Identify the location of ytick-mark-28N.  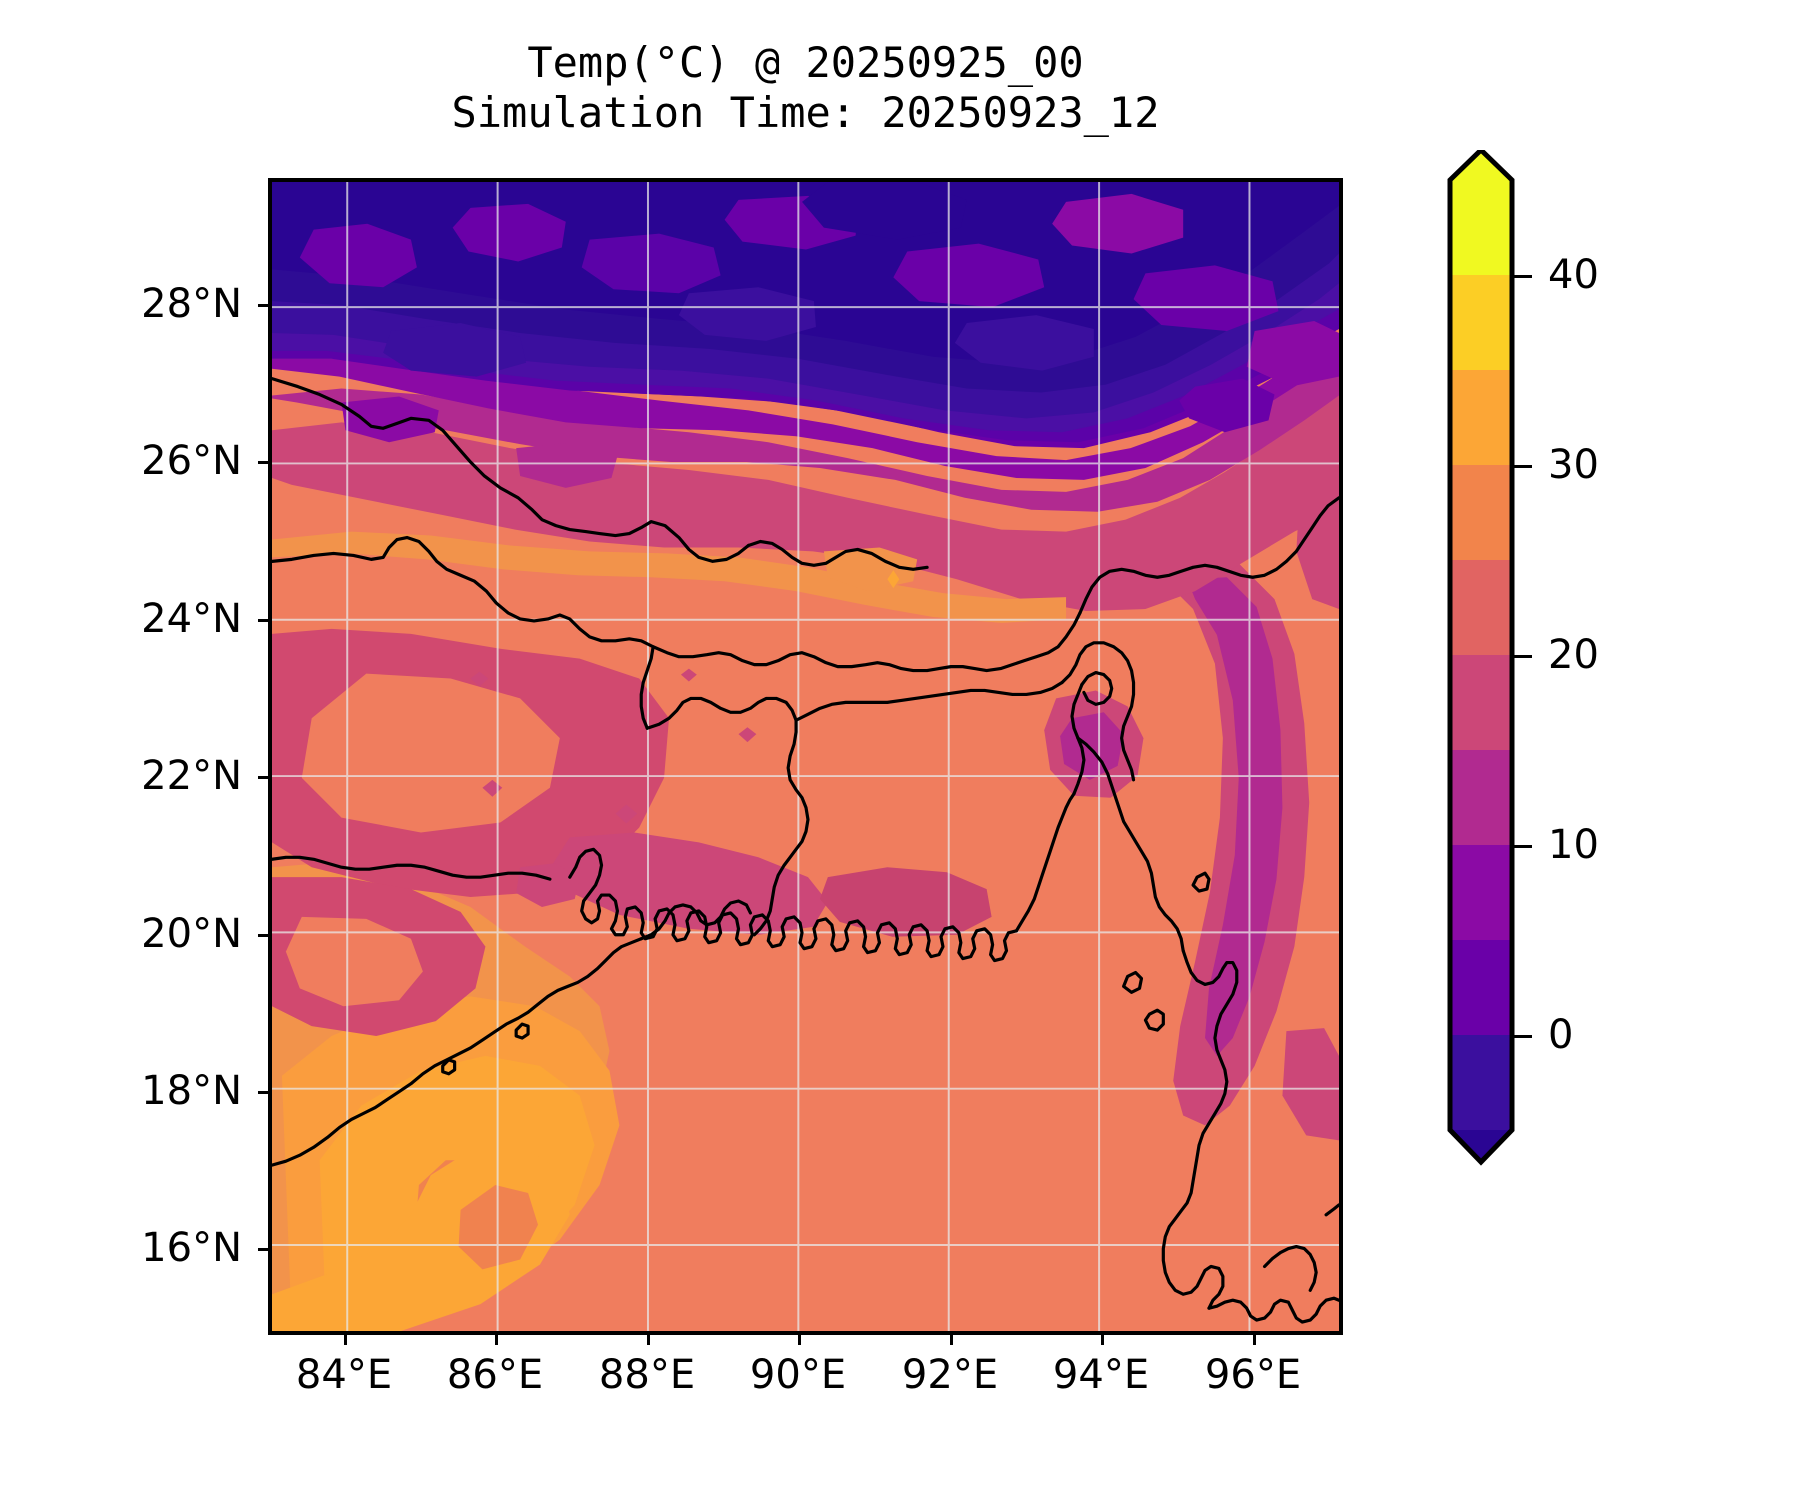
(263, 305).